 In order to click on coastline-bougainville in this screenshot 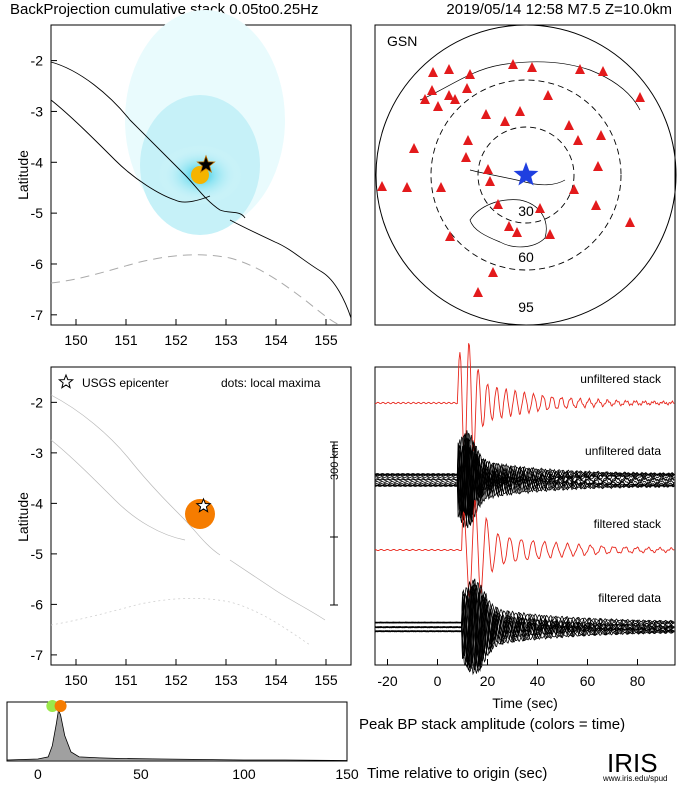, I will do `click(290, 269)`.